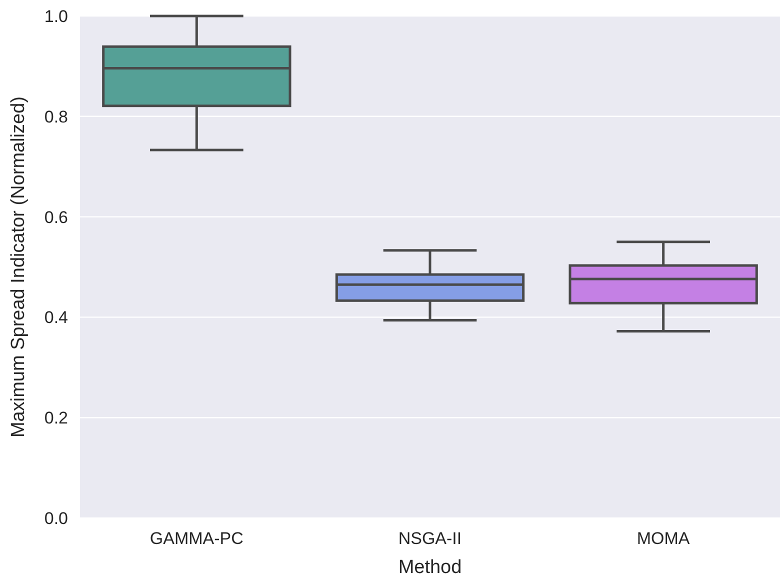 This screenshot has width=780, height=577. I want to click on x-tick-label: MOMA, so click(663, 538).